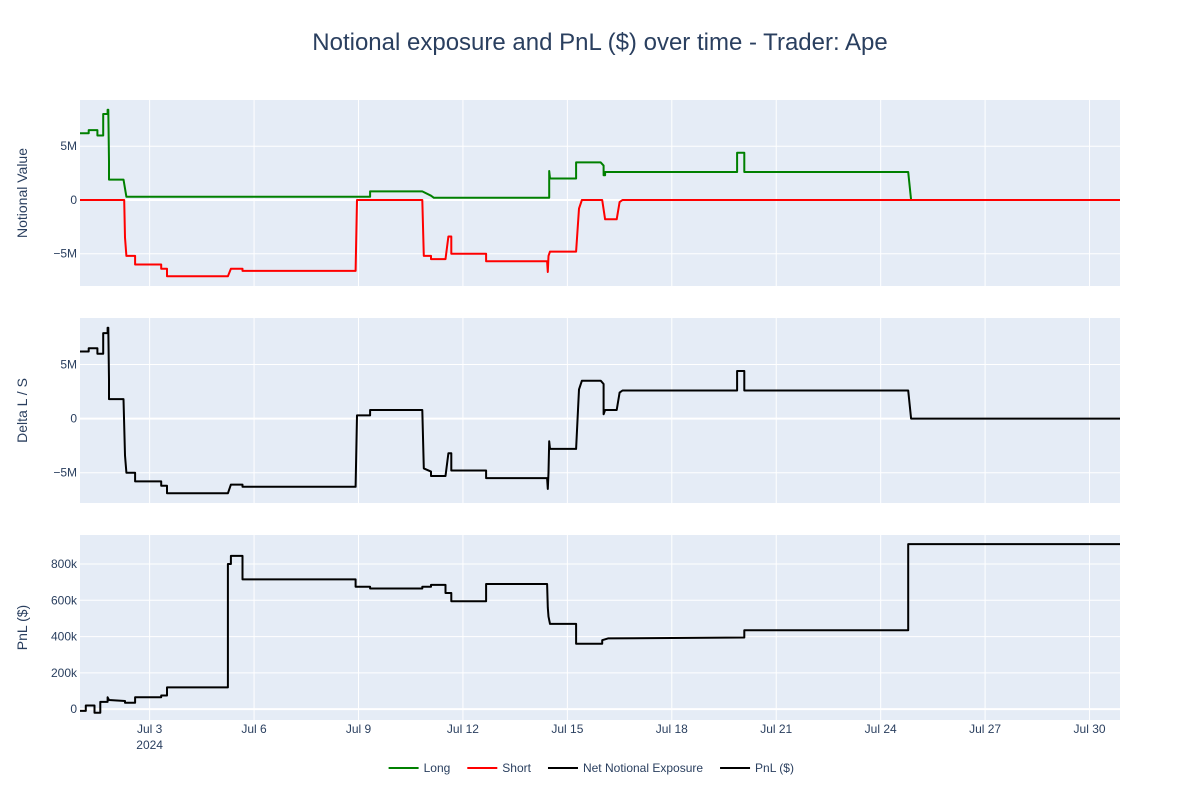  What do you see at coordinates (643, 768) in the screenshot?
I see `legend-label: Net Notional Exposure` at bounding box center [643, 768].